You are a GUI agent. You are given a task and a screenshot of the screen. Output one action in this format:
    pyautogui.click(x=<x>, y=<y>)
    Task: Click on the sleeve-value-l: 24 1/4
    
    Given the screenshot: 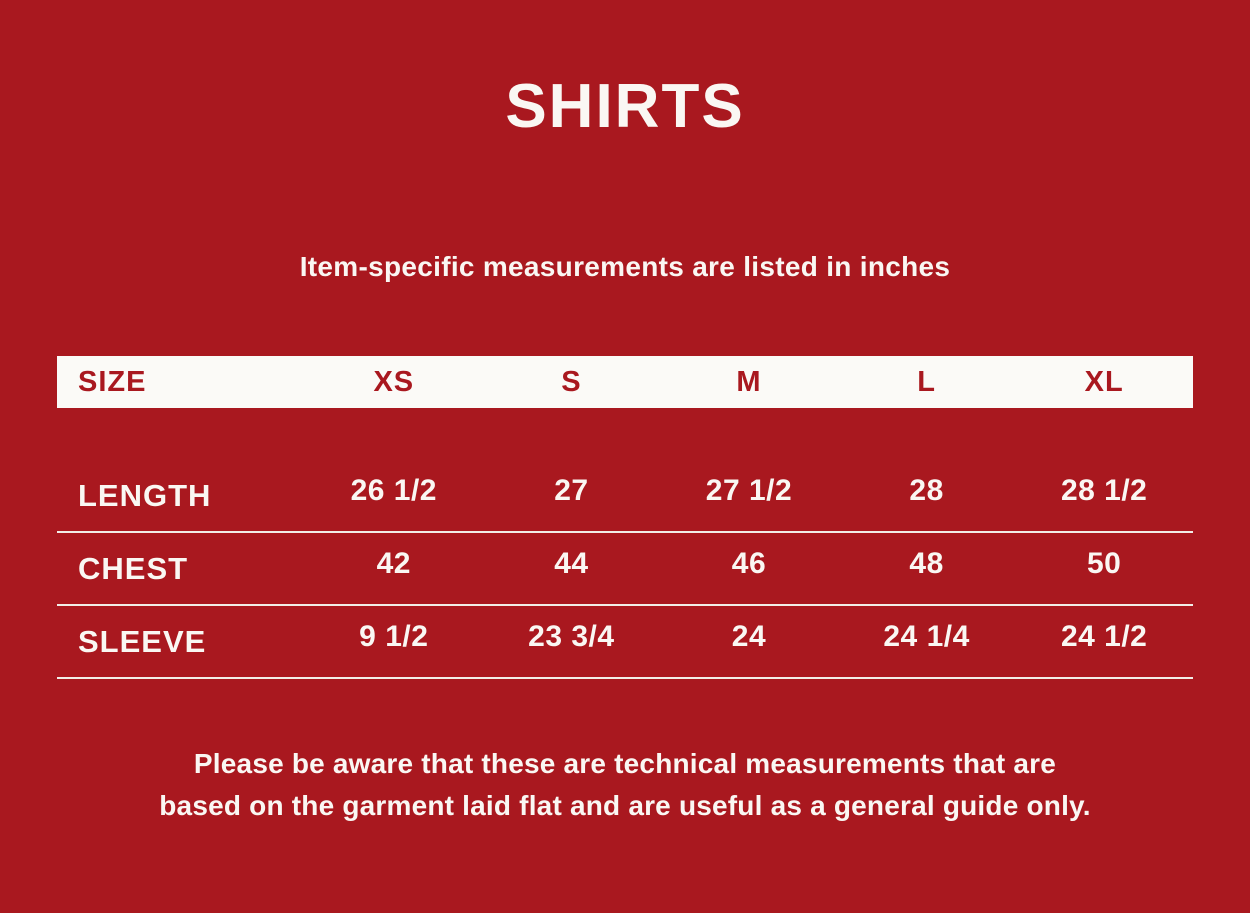 What is the action you would take?
    pyautogui.click(x=926, y=636)
    